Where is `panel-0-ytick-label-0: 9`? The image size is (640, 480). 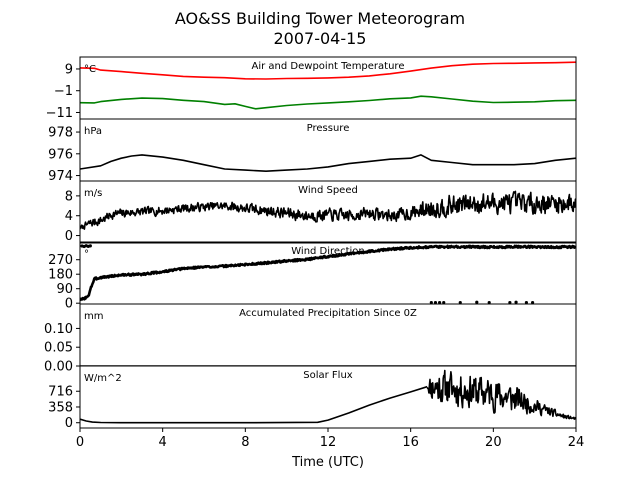 panel-0-ytick-label-0: 9 is located at coordinates (69, 69).